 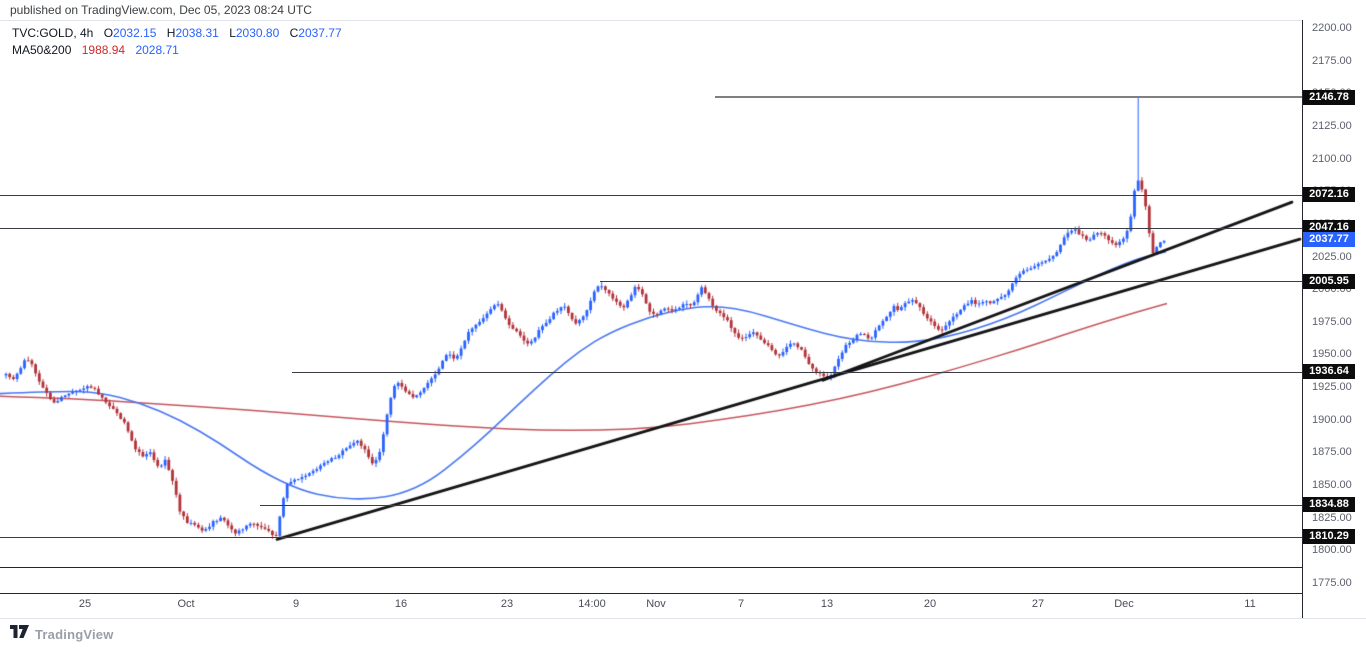 What do you see at coordinates (1302, 319) in the screenshot?
I see `price-axis-separator` at bounding box center [1302, 319].